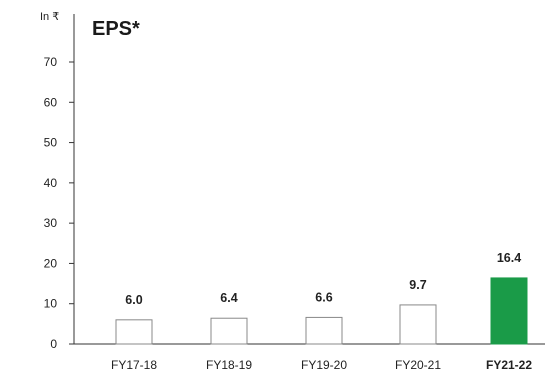  Describe the element at coordinates (228, 298) in the screenshot. I see `value-label: 6.4` at that location.